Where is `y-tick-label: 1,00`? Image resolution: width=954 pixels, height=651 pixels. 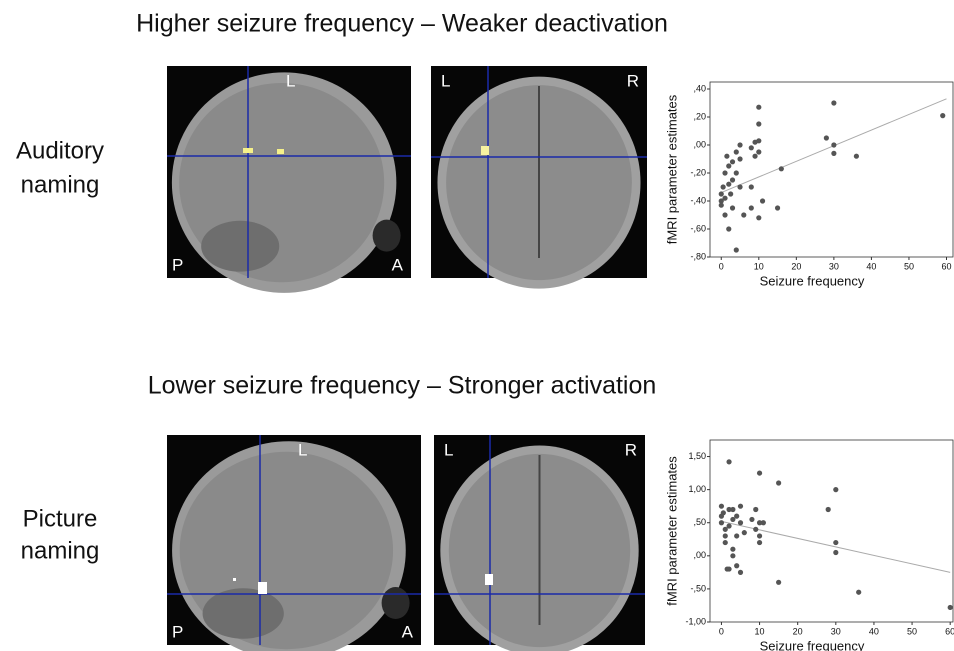
y-tick-label: 1,00 is located at coordinates (697, 489).